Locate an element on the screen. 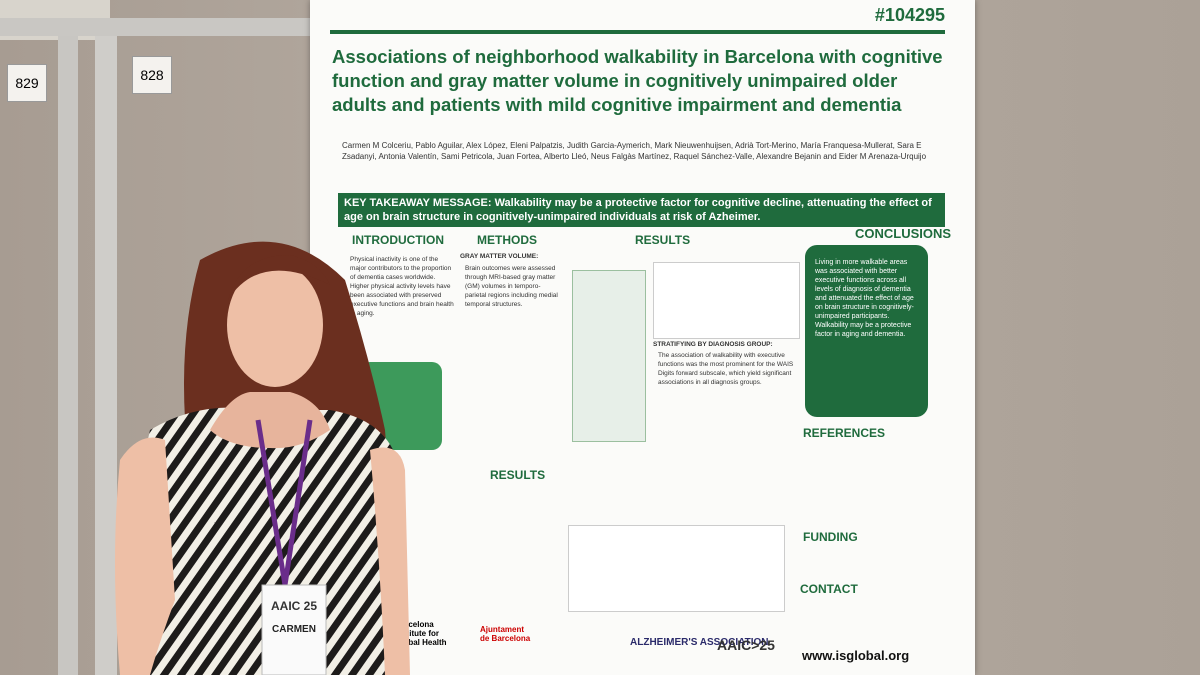 Image resolution: width=1200 pixels, height=675 pixels. frame-bar is located at coordinates (155, 27).